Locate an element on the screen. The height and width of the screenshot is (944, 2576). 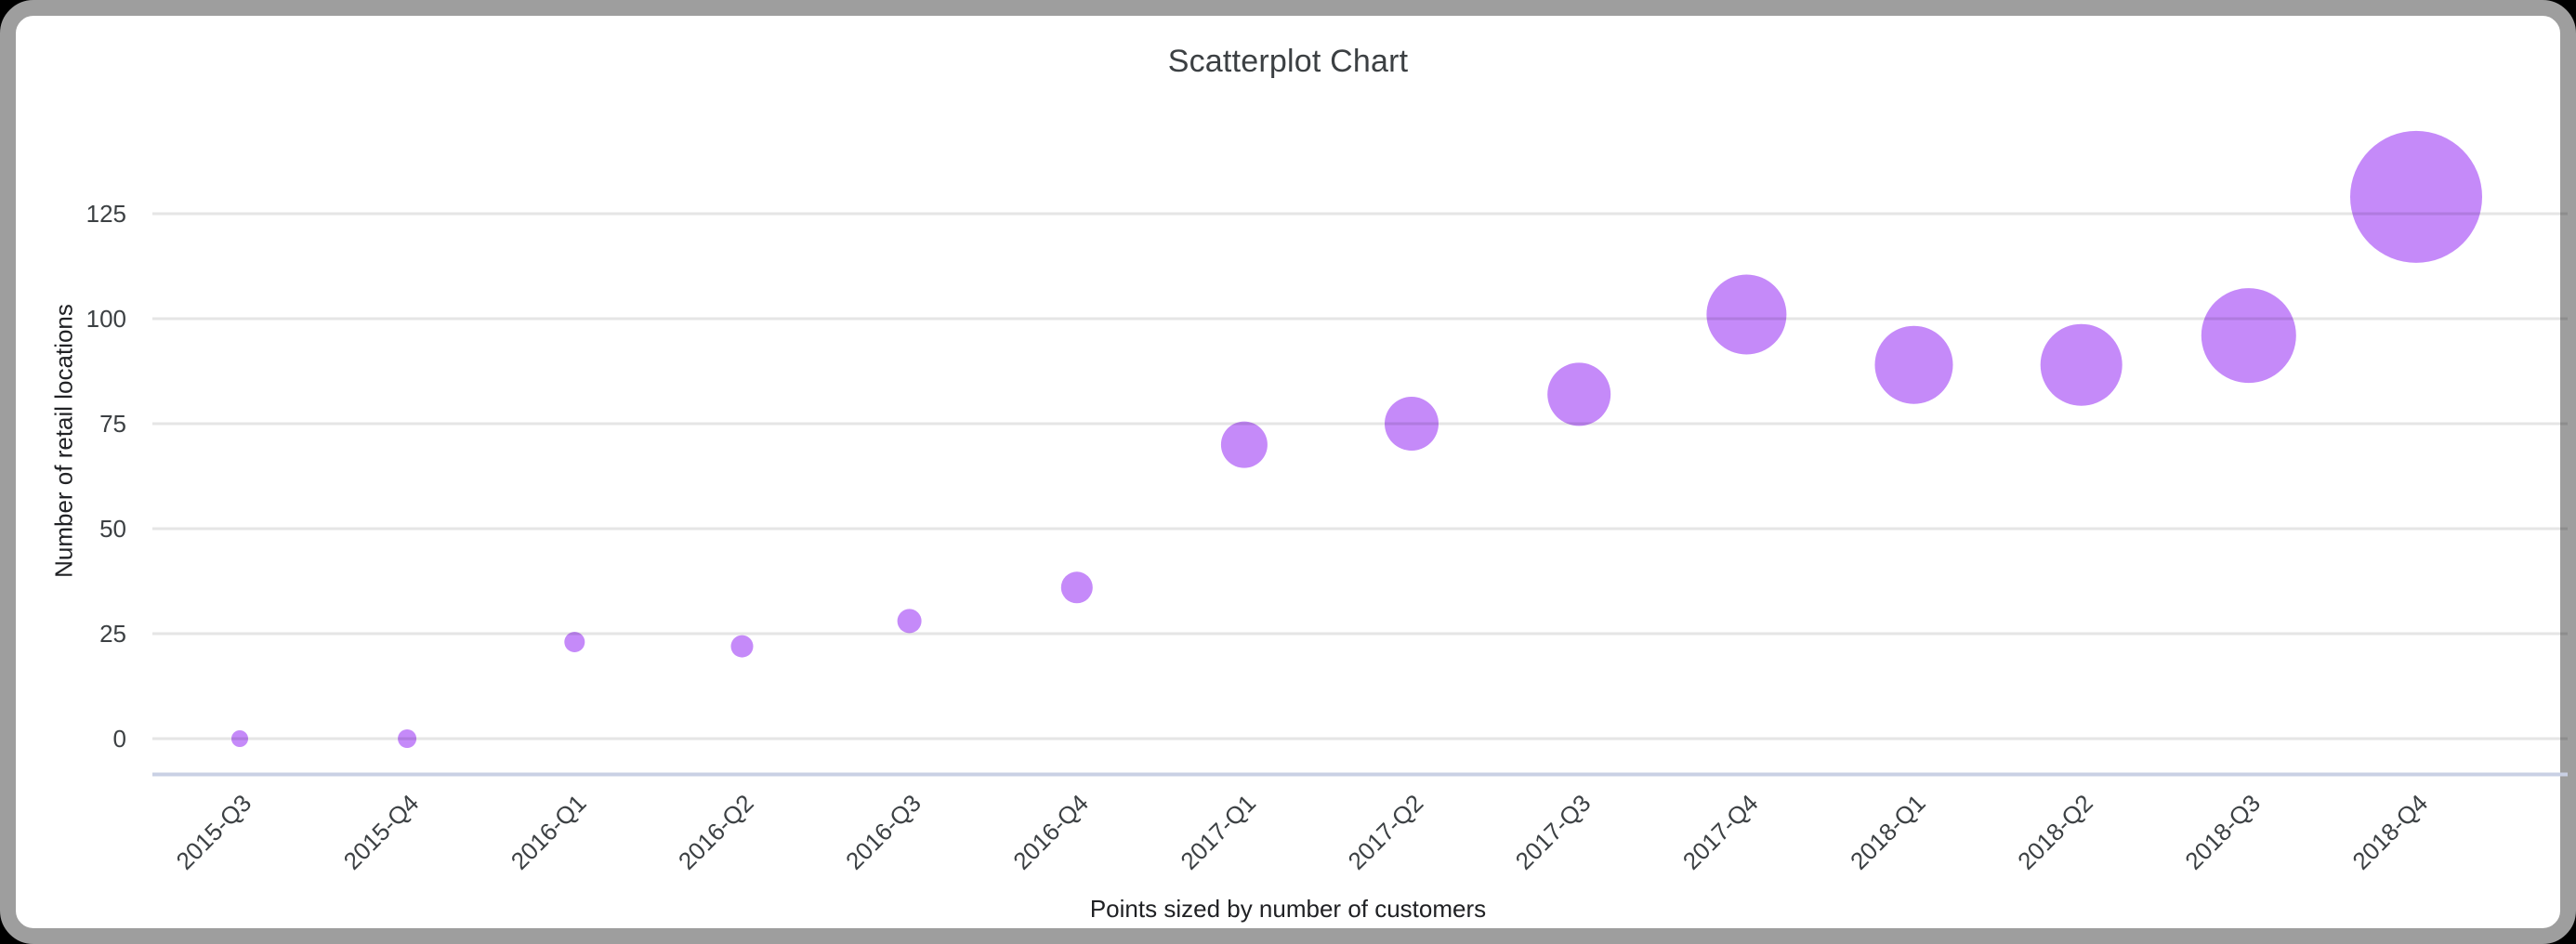
x-tick-label-2016-Q2: 2016-Q2 is located at coordinates (716, 832).